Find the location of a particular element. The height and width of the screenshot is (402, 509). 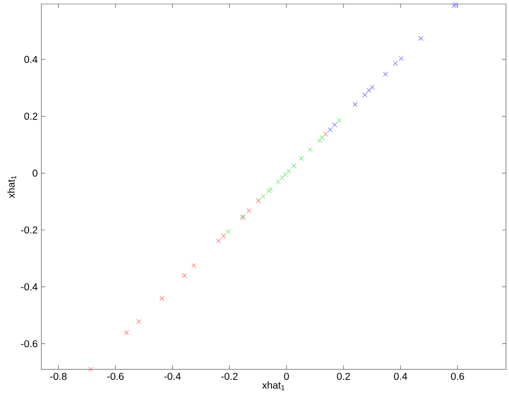

x-tick-label: -0.6 is located at coordinates (115, 376).